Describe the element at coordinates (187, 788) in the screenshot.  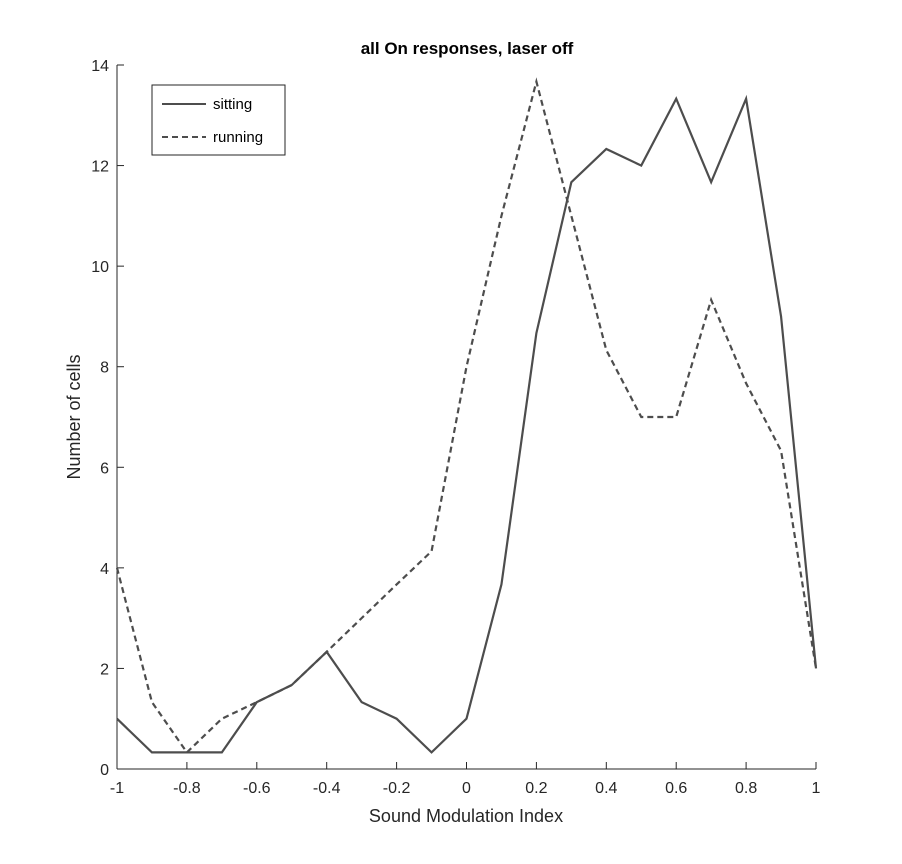
I see `x-tick-label: -0.8` at that location.